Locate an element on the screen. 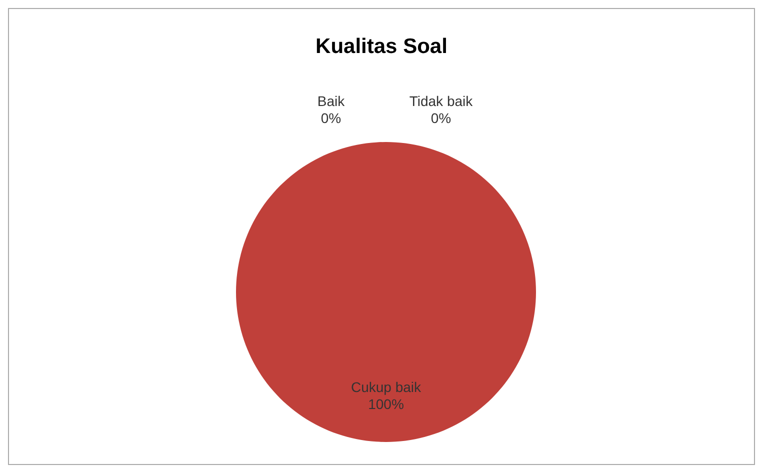 The width and height of the screenshot is (763, 471). data-label: 100% is located at coordinates (386, 404).